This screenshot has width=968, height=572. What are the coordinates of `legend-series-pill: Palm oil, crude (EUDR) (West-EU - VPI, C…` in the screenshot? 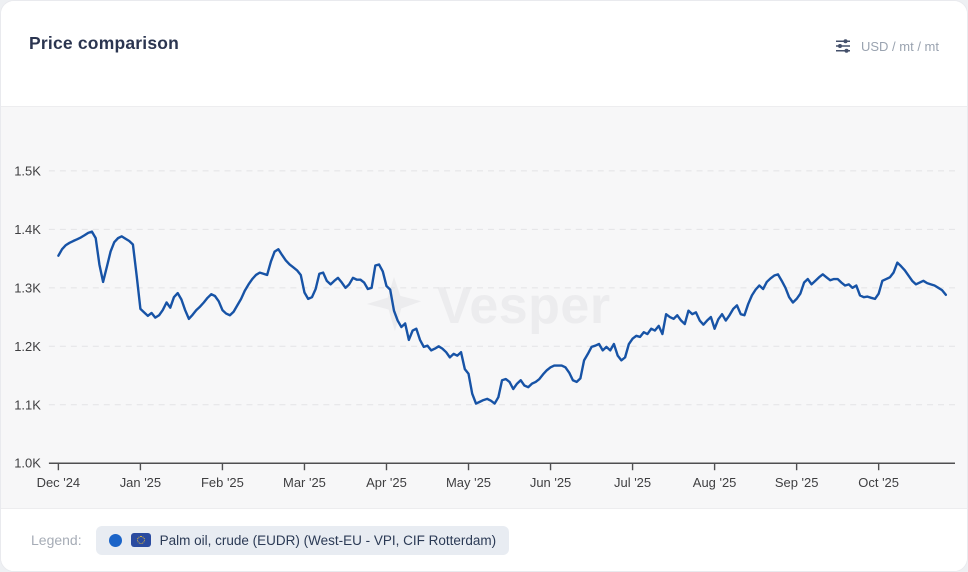 It's located at (302, 540).